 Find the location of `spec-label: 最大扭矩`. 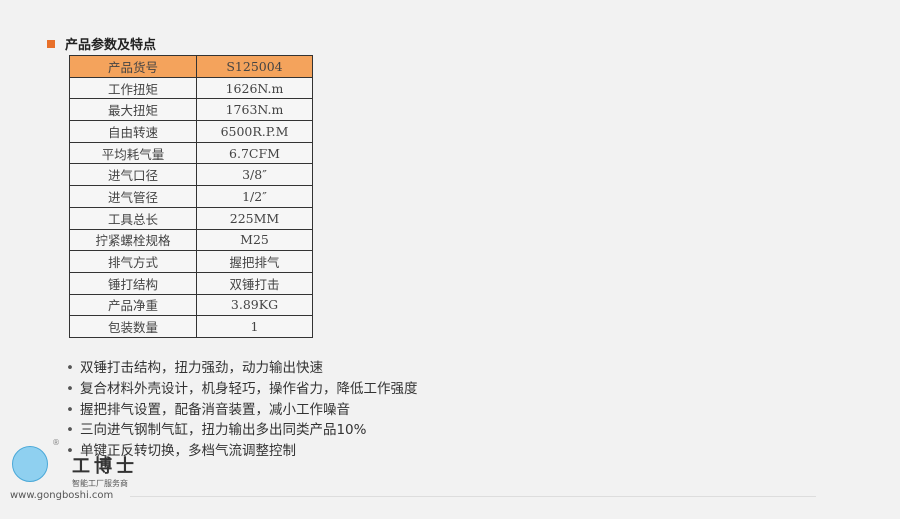

spec-label: 最大扭矩 is located at coordinates (133, 110).